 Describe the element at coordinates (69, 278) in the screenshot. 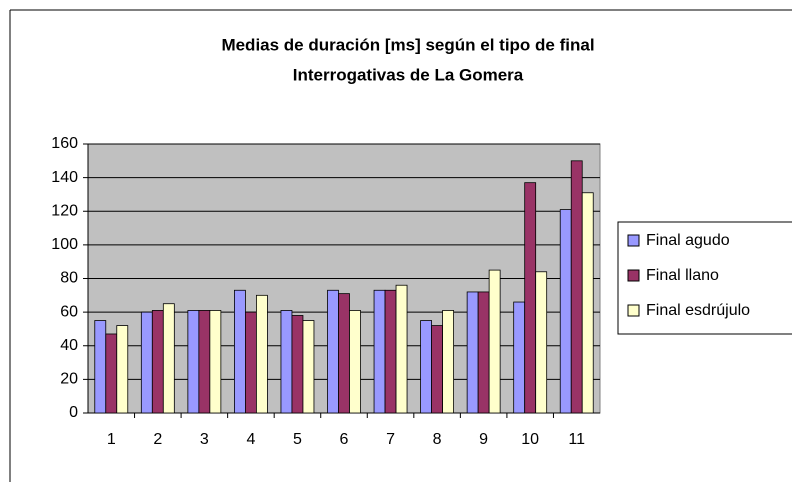

I see `y-tick-label: 80` at that location.